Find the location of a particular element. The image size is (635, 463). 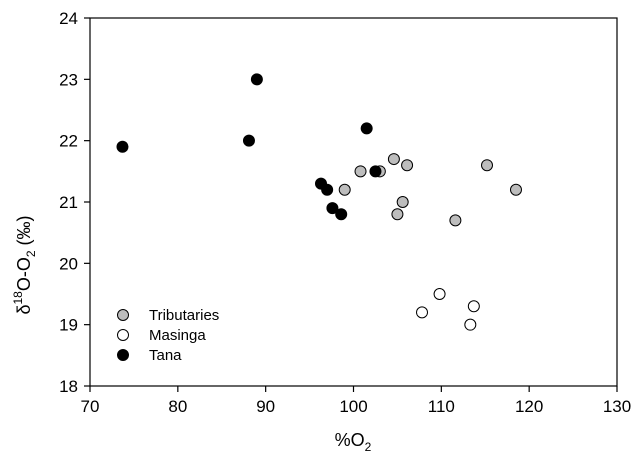

x-axis-label-prefix: %O is located at coordinates (350, 440).